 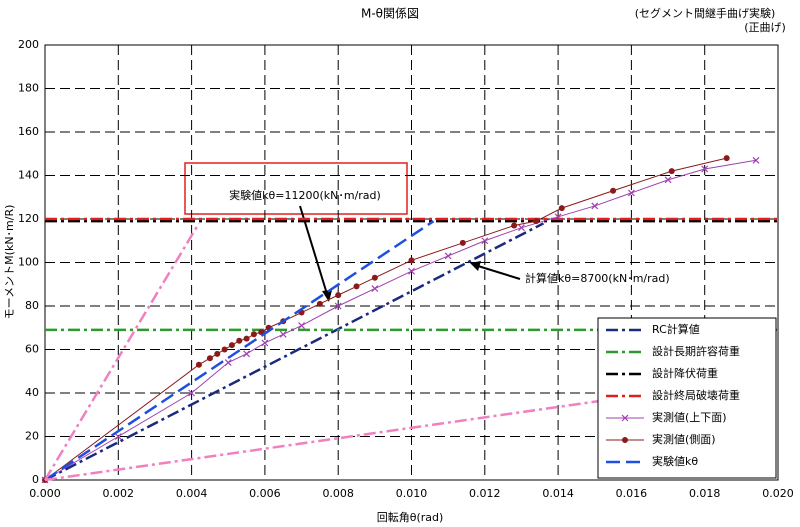 What do you see at coordinates (696, 351) in the screenshot?
I see `legend-label: 設計長期許容荷重` at bounding box center [696, 351].